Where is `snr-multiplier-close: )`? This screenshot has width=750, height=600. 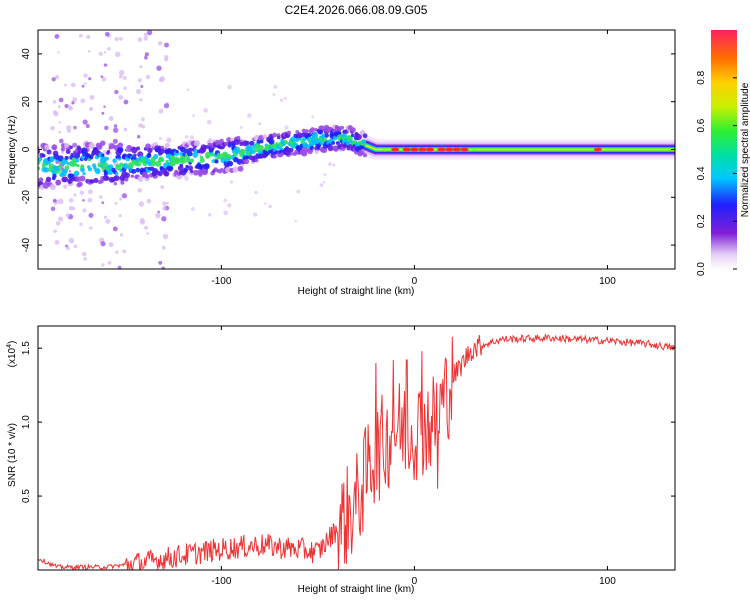
snr-multiplier-close: ) is located at coordinates (12, 342).